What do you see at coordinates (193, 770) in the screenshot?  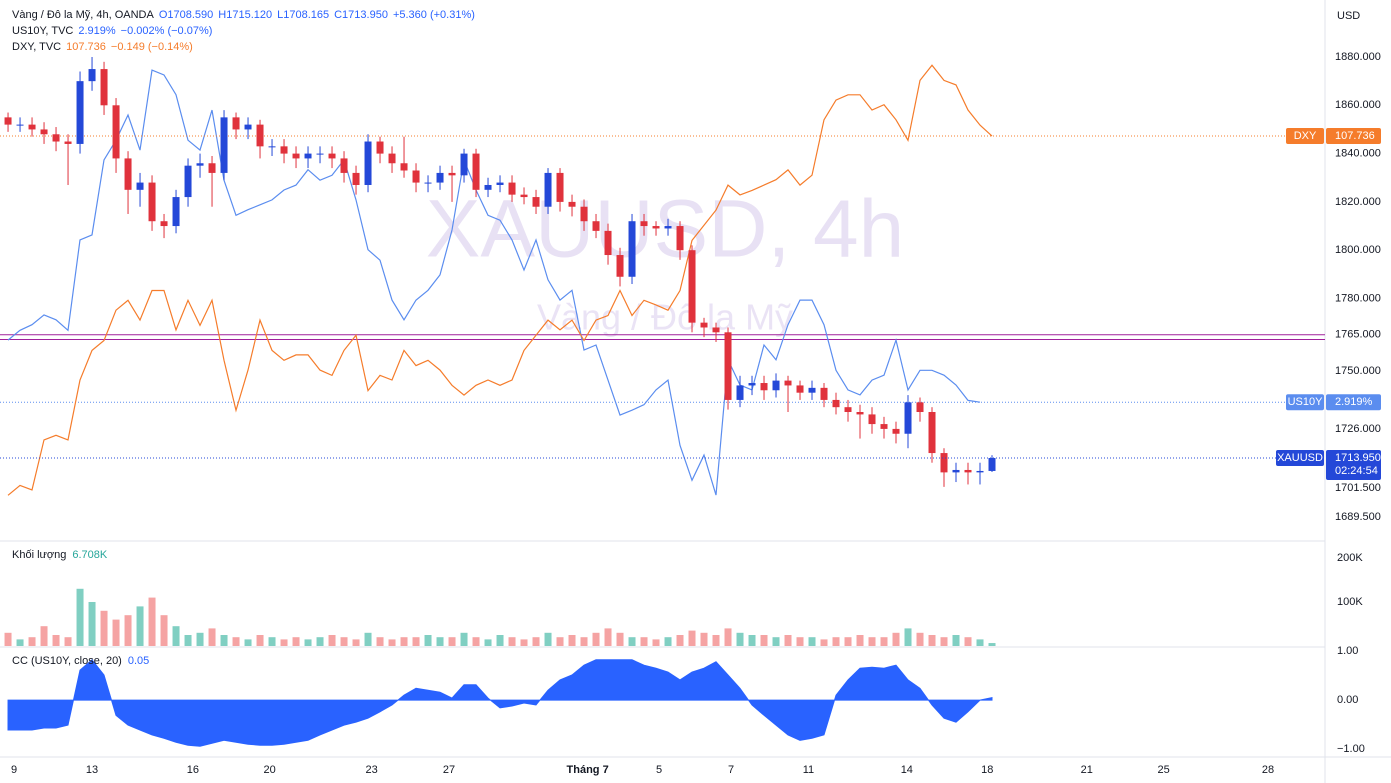 I see `x-tick-label: 16` at bounding box center [193, 770].